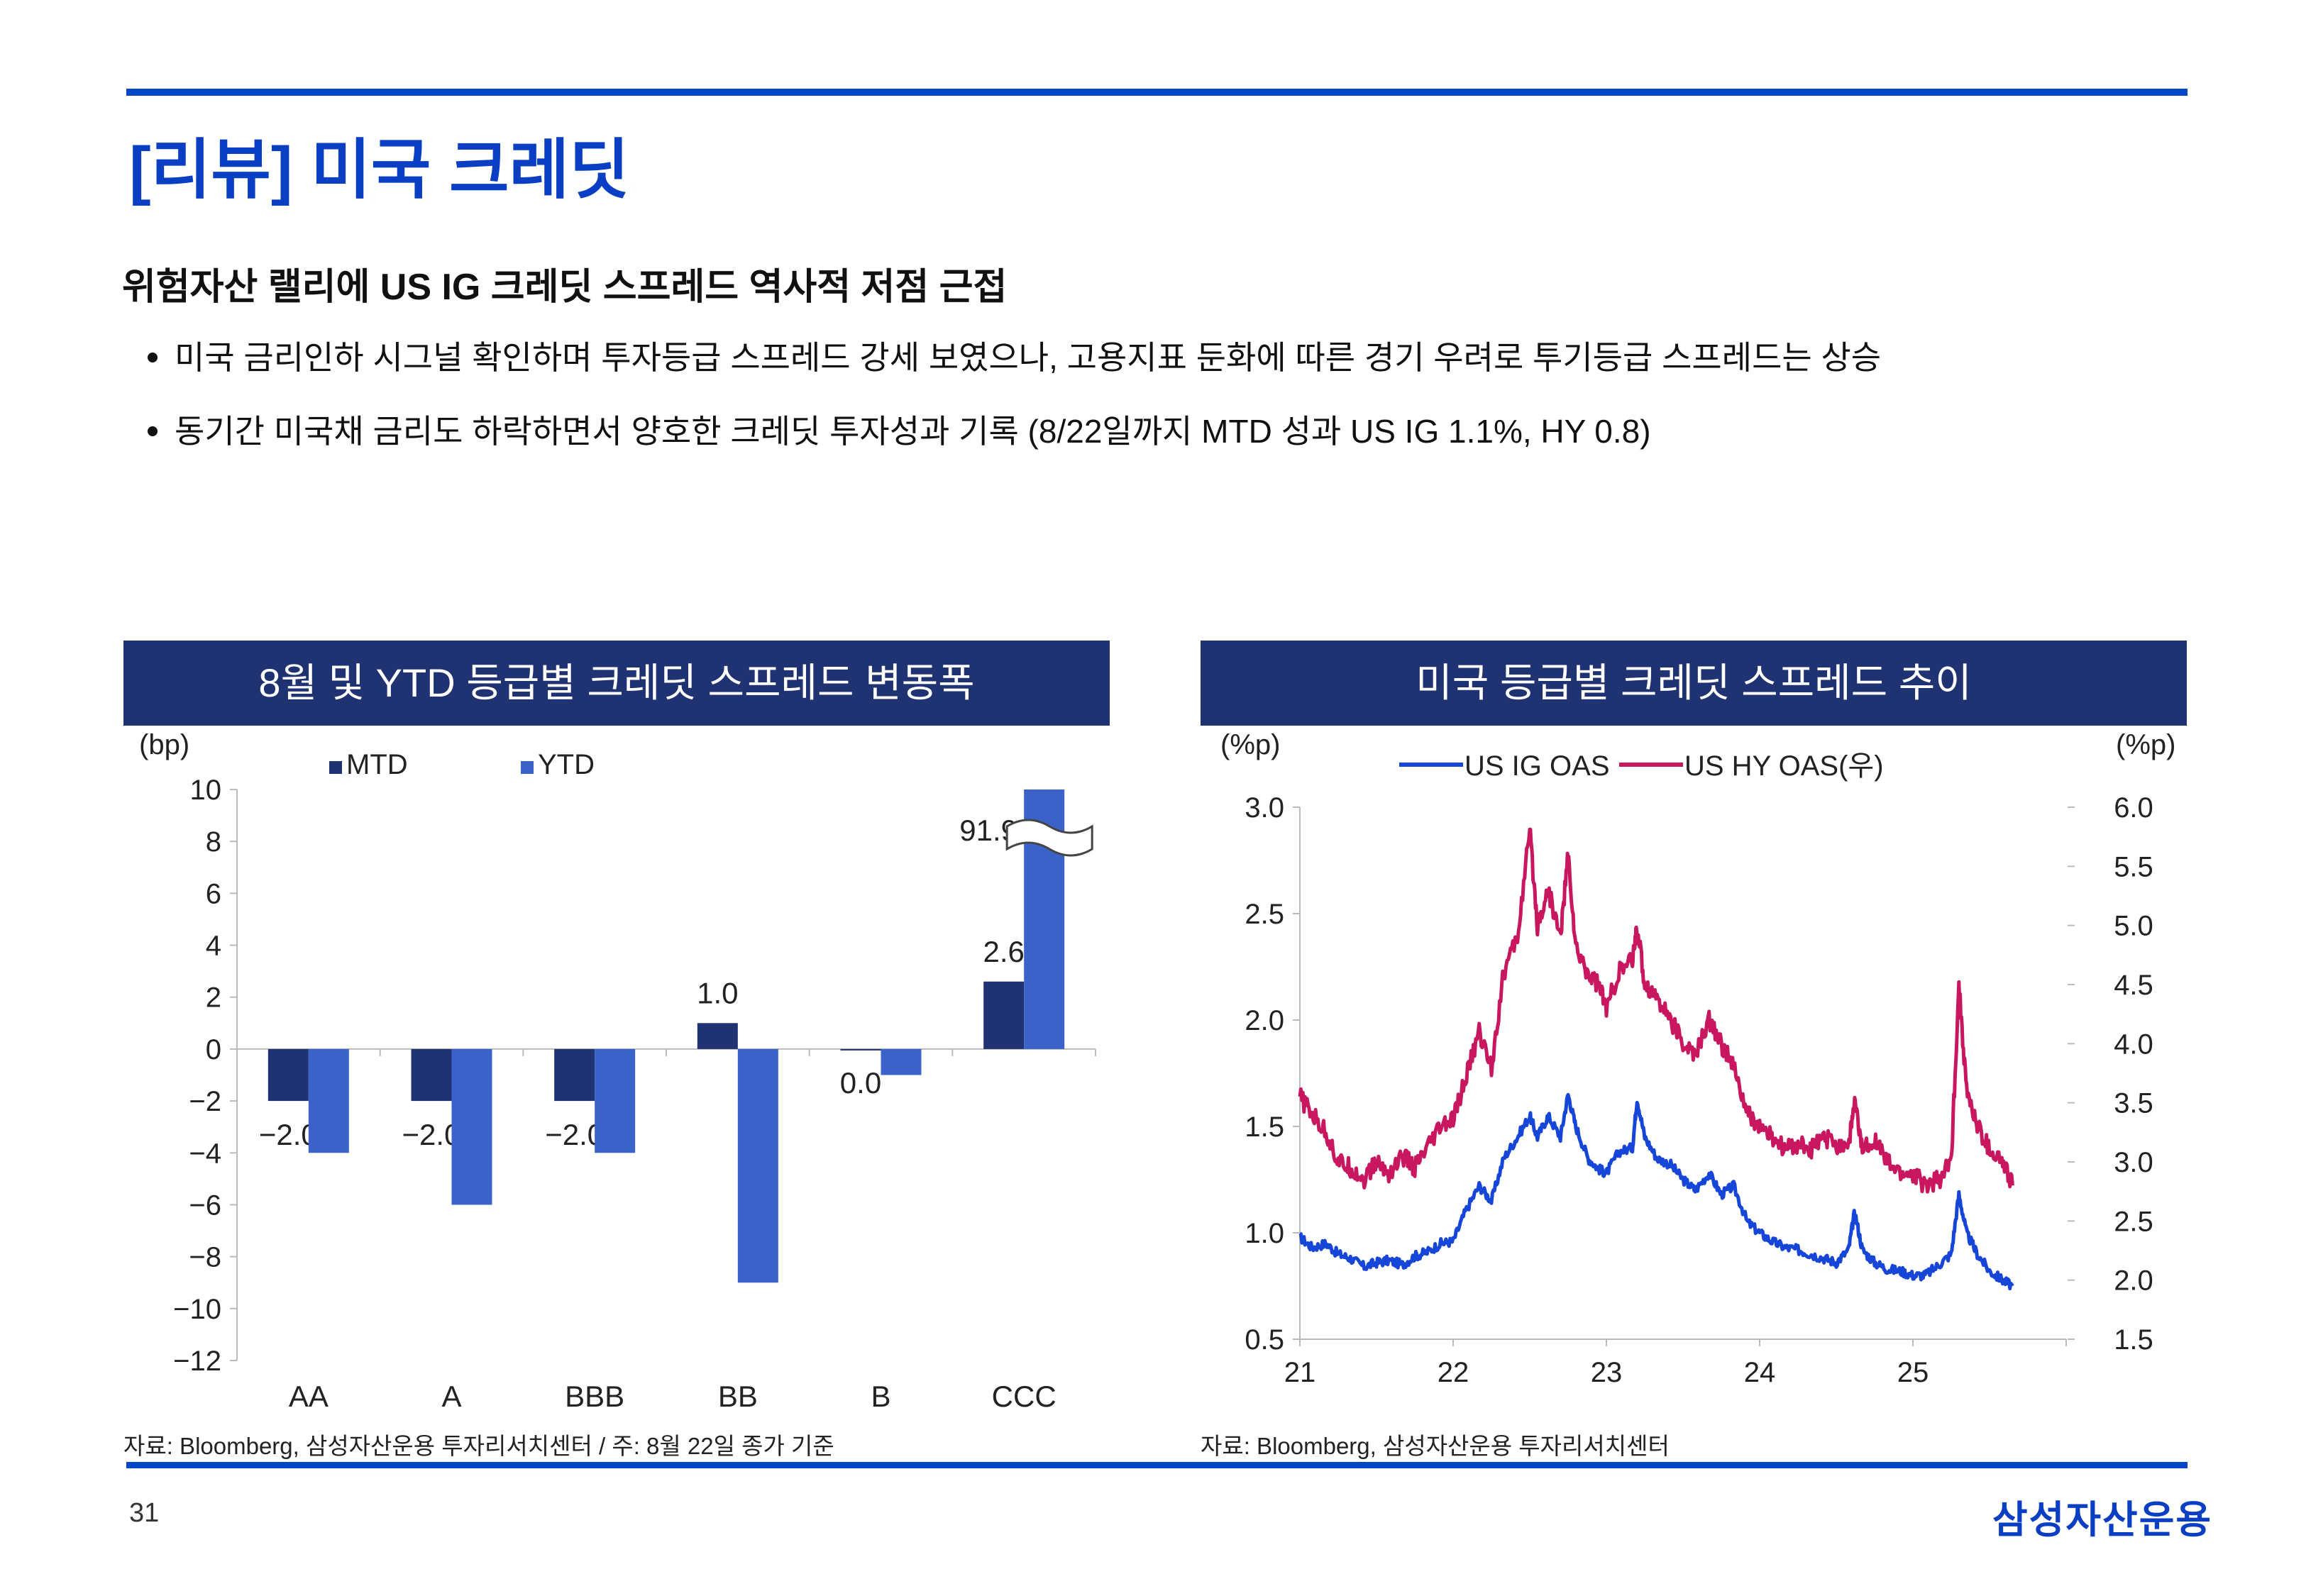 This screenshot has width=2306, height=1596. I want to click on right-tick-label: 6.0, so click(2133, 808).